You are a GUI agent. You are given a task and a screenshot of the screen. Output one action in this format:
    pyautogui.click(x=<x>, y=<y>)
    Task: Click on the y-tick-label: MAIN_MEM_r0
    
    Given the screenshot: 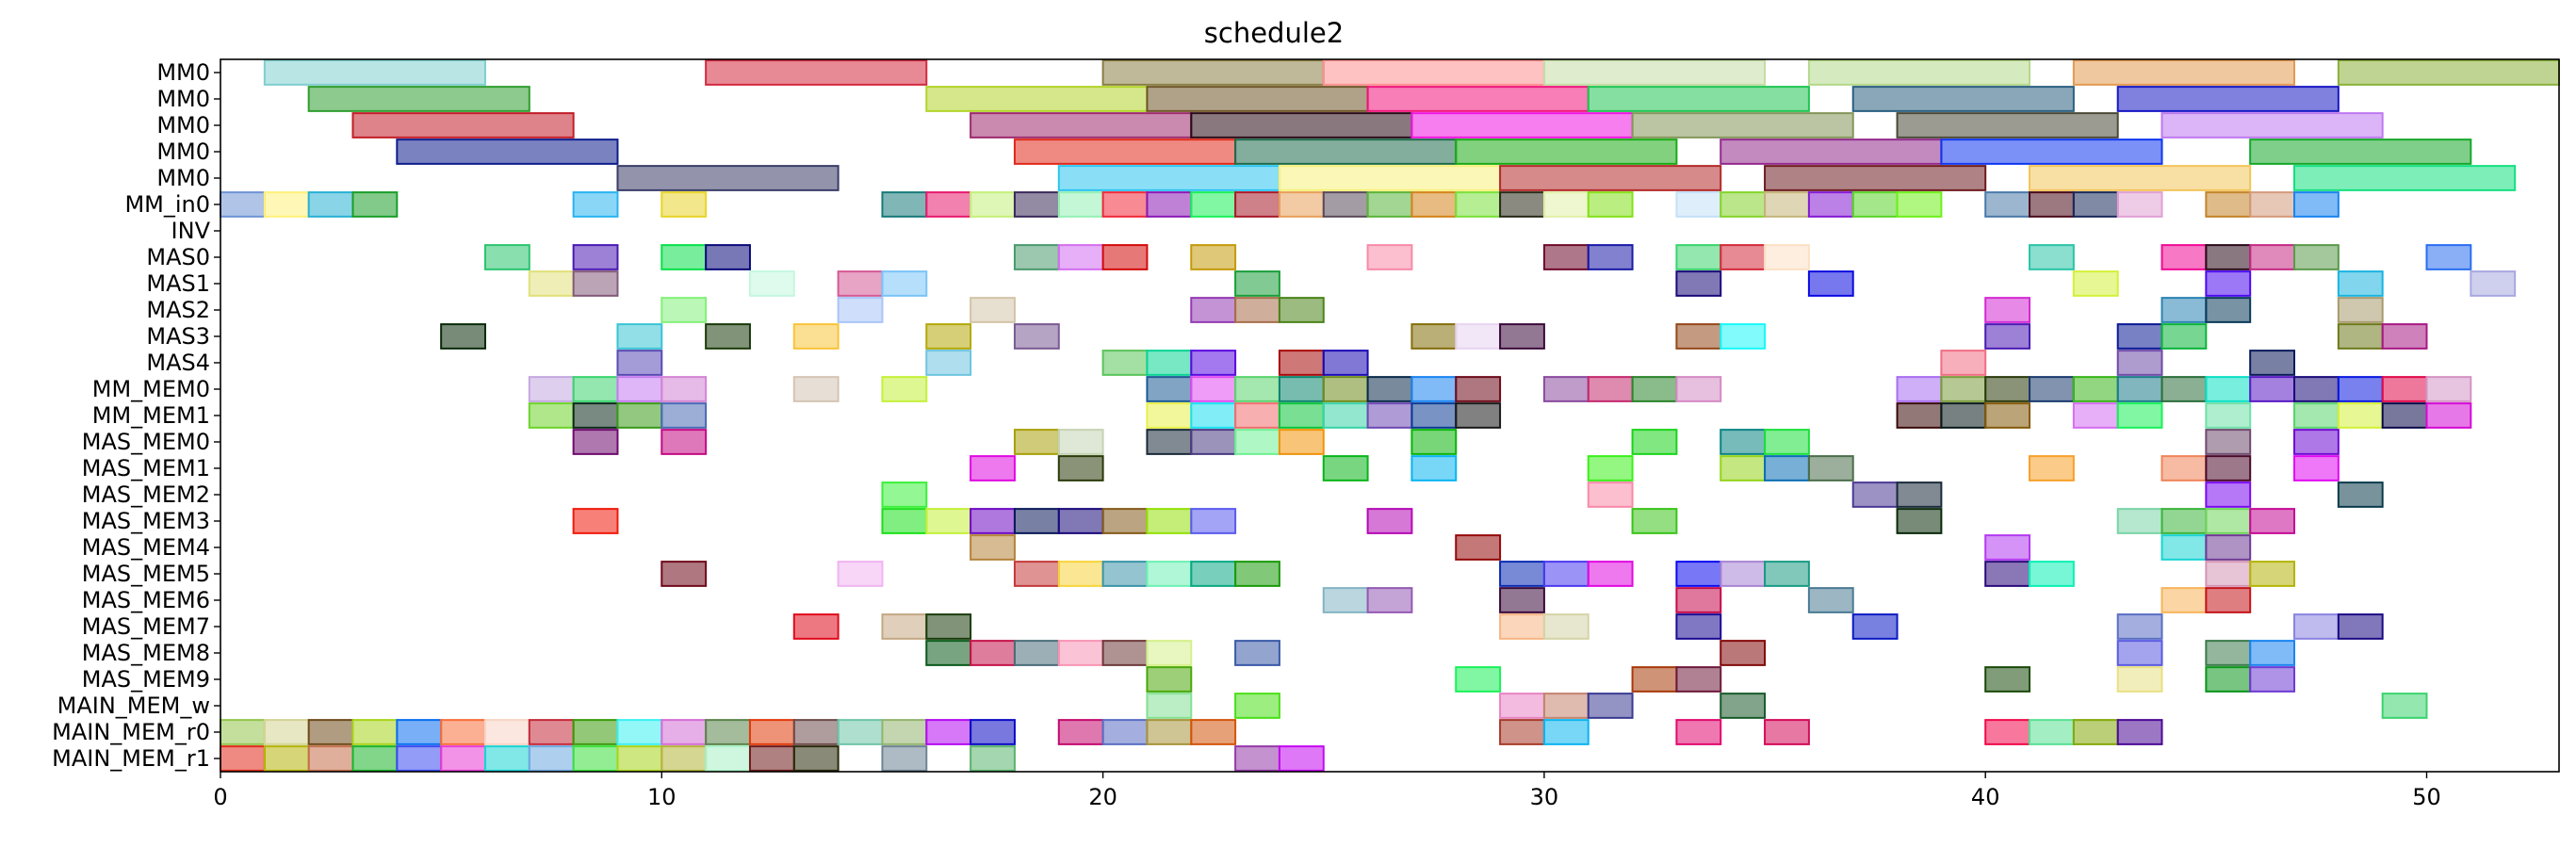 What is the action you would take?
    pyautogui.click(x=131, y=732)
    